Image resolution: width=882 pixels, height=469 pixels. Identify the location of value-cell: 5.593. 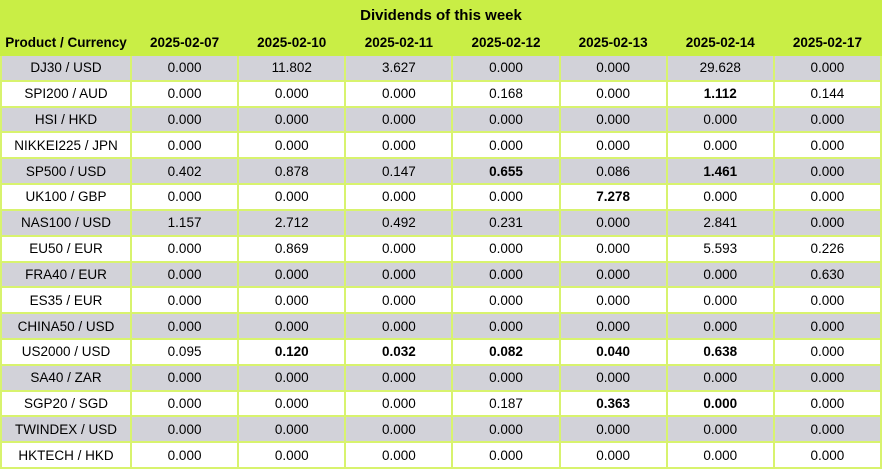
(720, 248).